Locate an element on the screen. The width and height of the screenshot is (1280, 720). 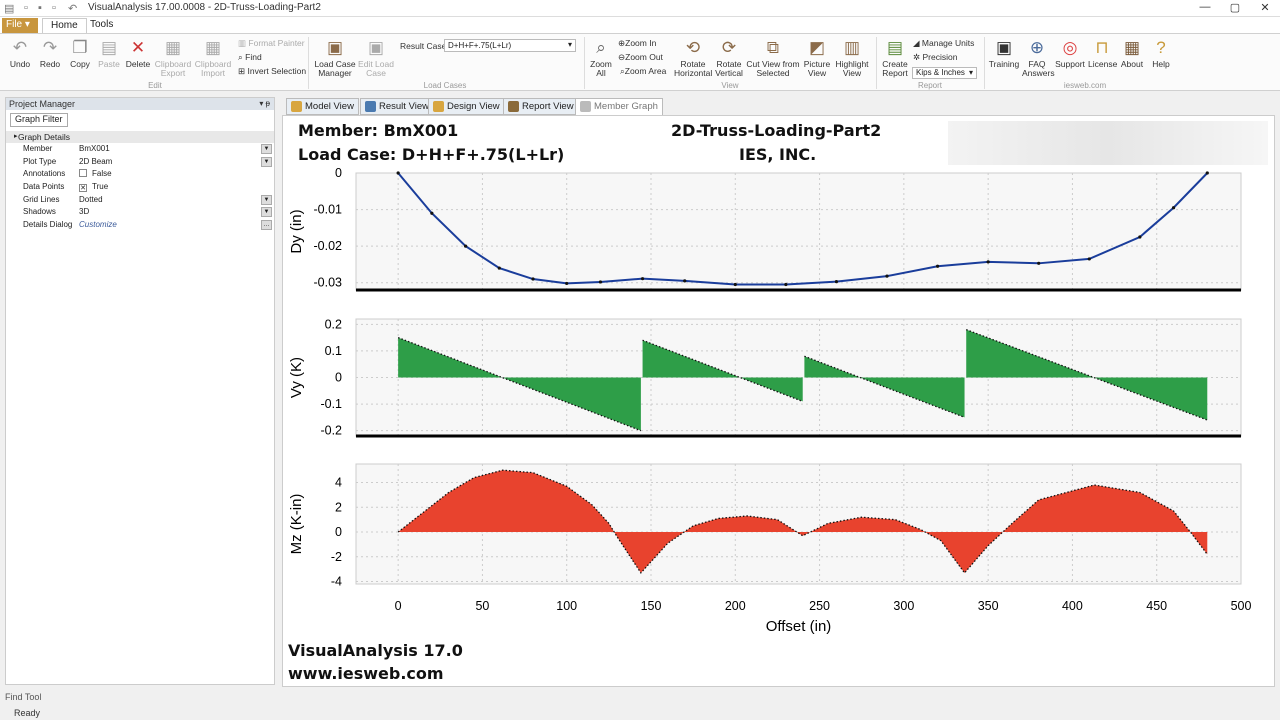
y-tick-label: -2 is located at coordinates (336, 557).